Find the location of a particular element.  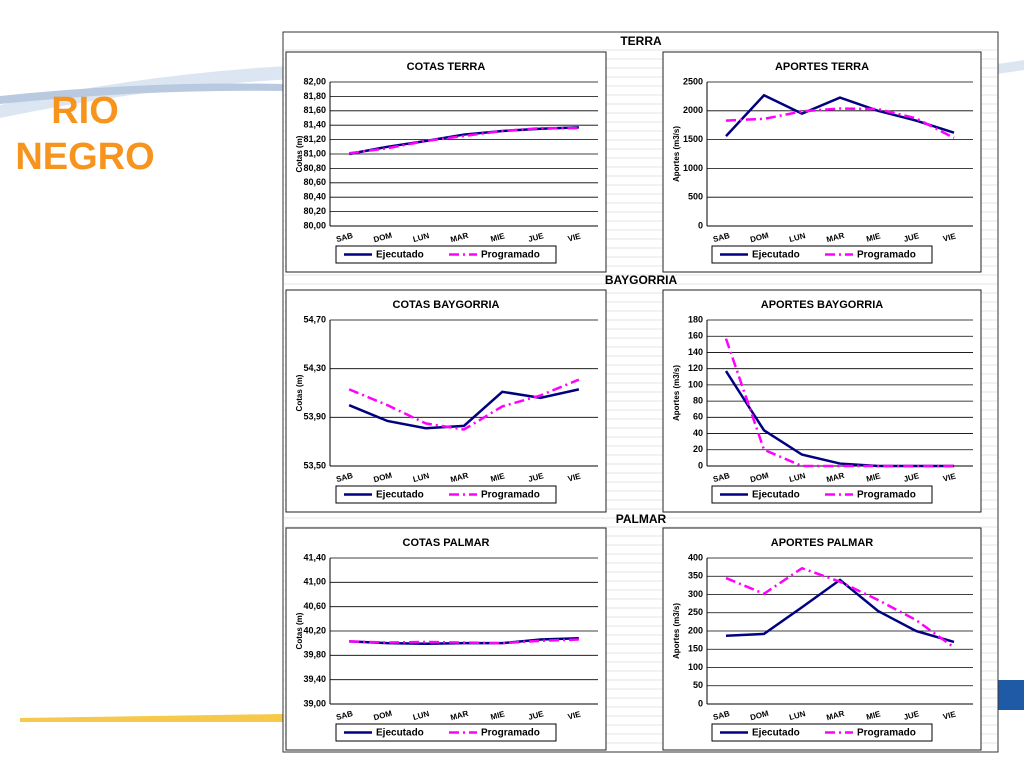

y-tick-label: 80,80 is located at coordinates (314, 168).